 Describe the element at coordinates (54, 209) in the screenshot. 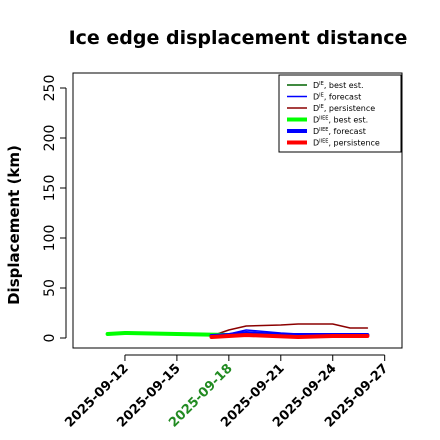

I see `y-axis: 0 50 100 150 200 250` at that location.